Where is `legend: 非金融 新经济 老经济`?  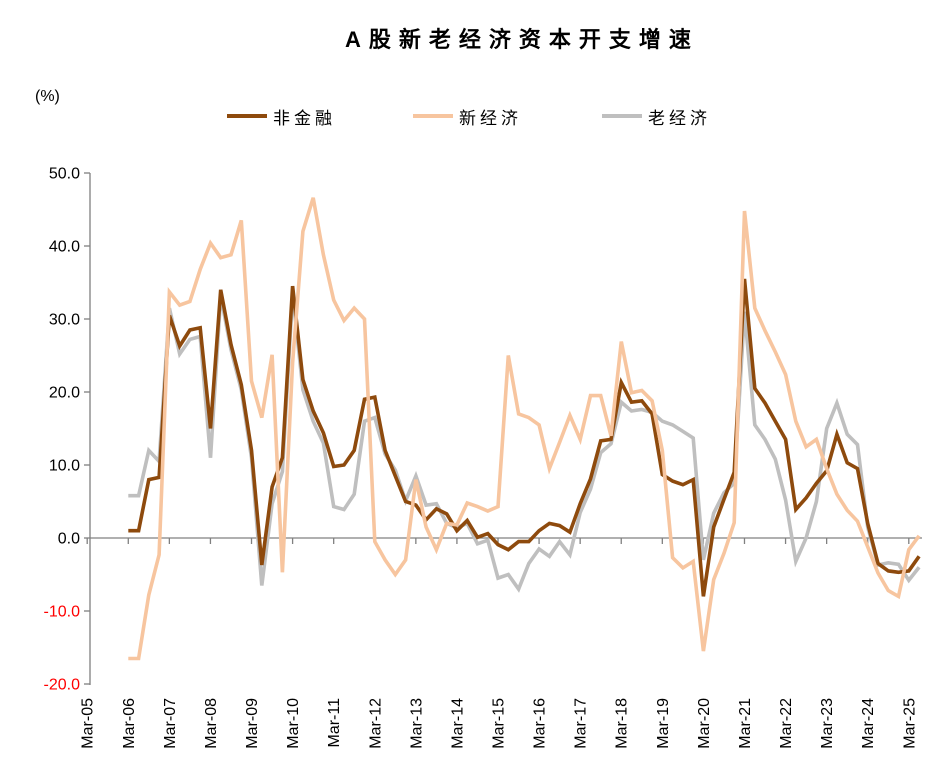
legend: 非金融 新经济 老经济 is located at coordinates (467, 116).